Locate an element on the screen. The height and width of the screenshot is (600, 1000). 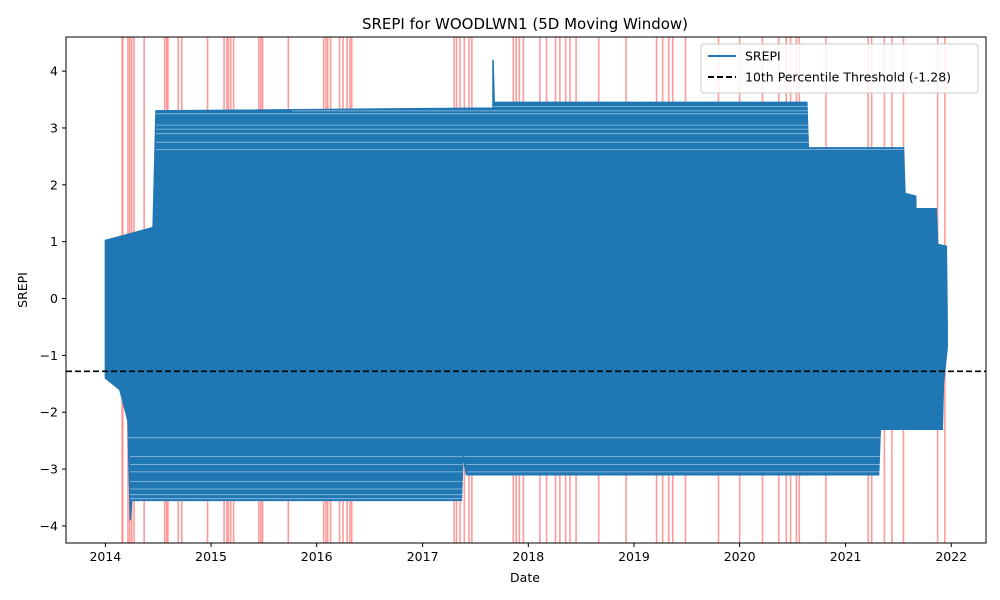
y-tick-label: −1 is located at coordinates (49, 355).